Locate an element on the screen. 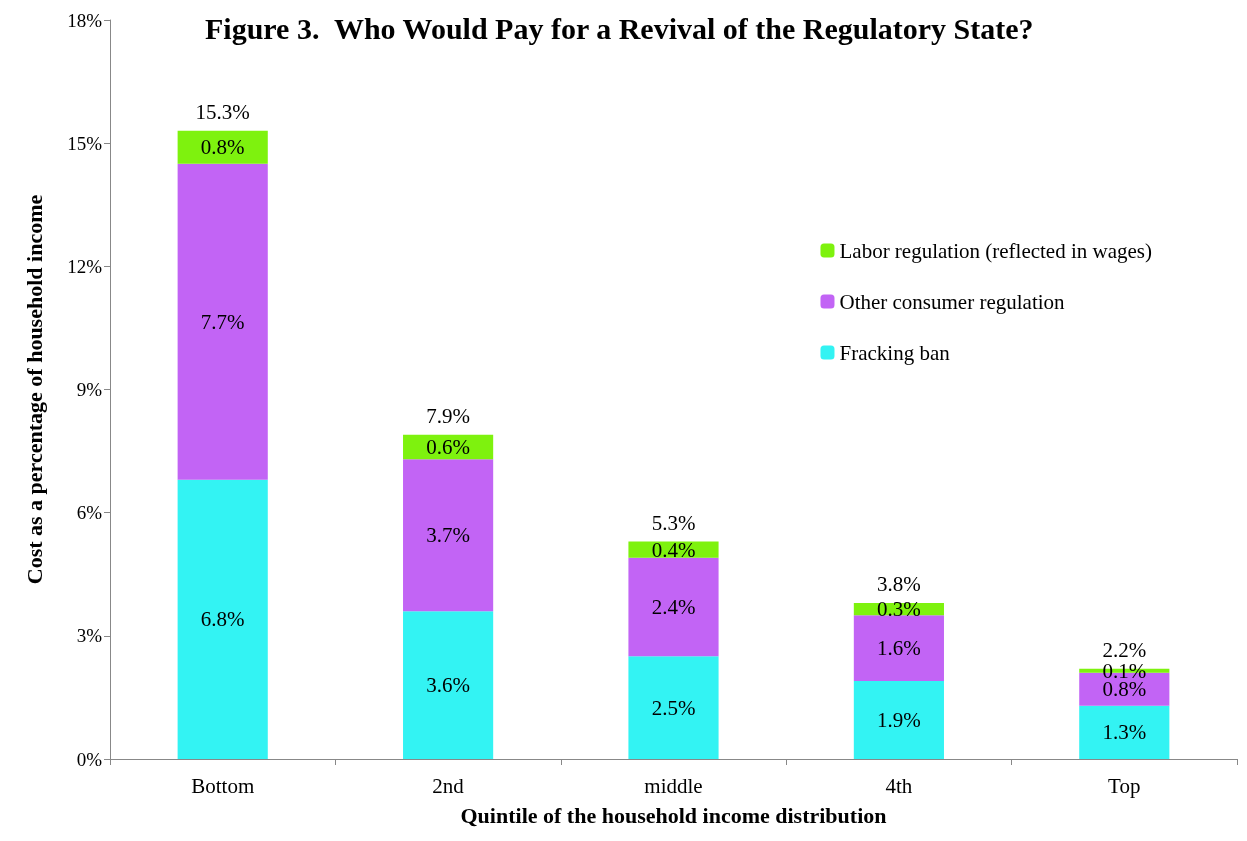 This screenshot has height=841, width=1247. y-tick-label: 6% is located at coordinates (89, 513).